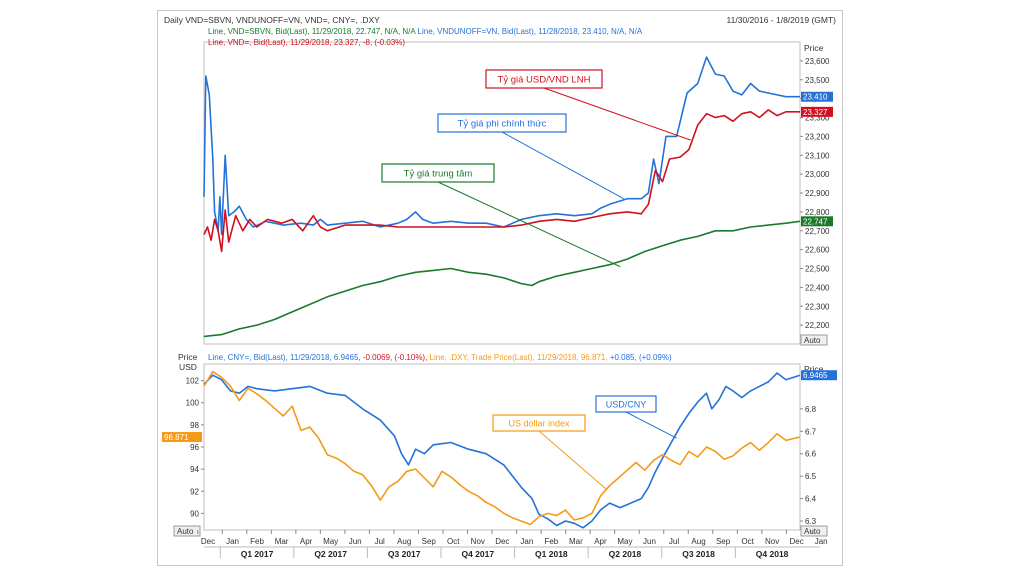 This screenshot has height=577, width=1024. What do you see at coordinates (781, 20) in the screenshot?
I see `date-range: 11/30/2016 - 1/8/2019 (GMT)` at bounding box center [781, 20].